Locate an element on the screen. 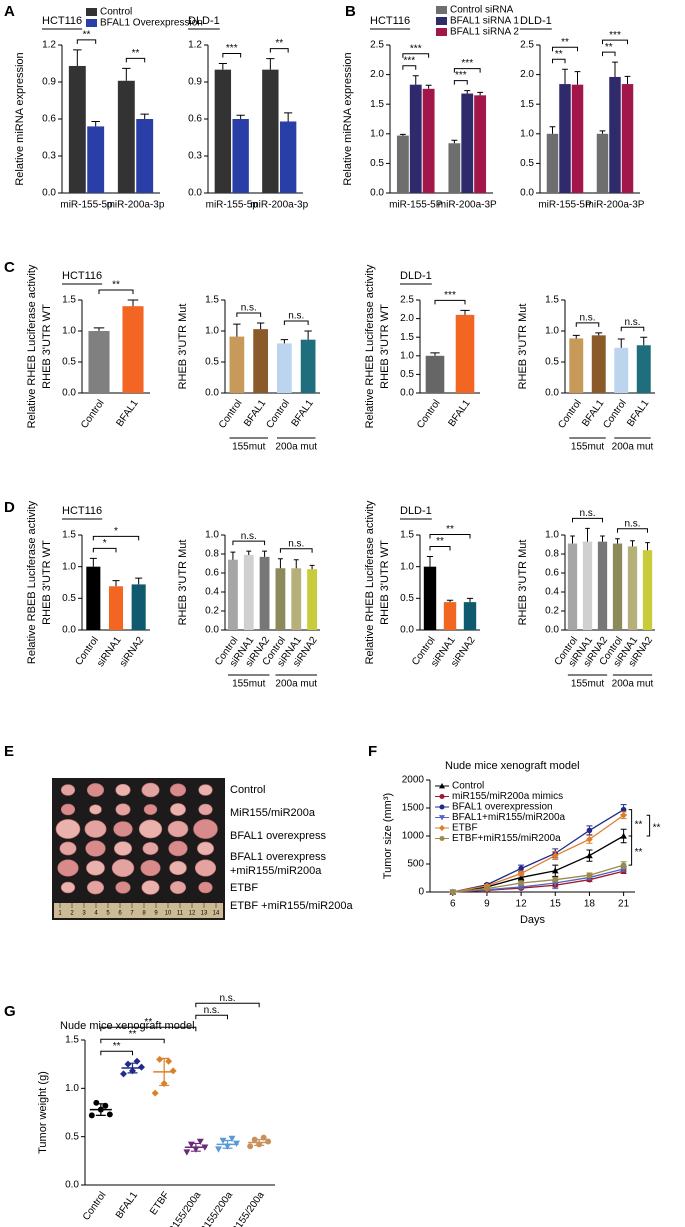 The height and width of the screenshot is (1227, 685). image-label: MiR155/miR200a is located at coordinates (272, 813).